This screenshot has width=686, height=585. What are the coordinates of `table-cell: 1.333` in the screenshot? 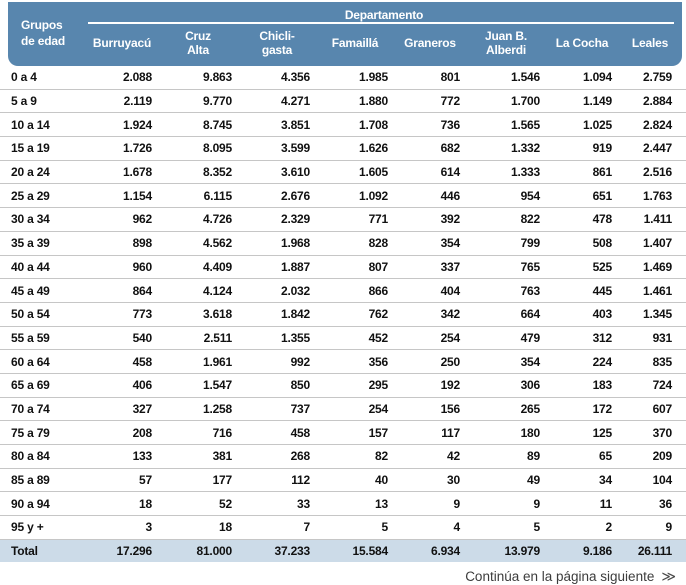 It's located at (525, 172).